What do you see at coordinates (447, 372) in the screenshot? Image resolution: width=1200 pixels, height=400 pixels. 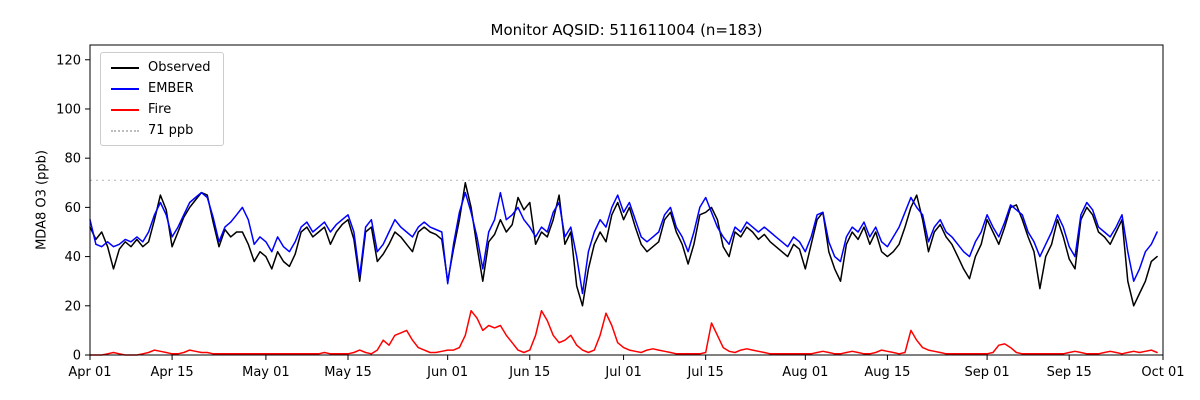 I see `x-tick-label: Jun 01` at bounding box center [447, 372].